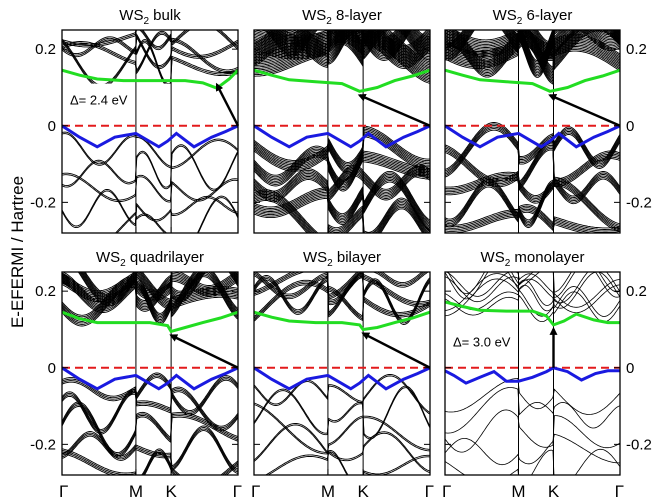 This screenshot has height=504, width=653. What do you see at coordinates (533, 17) in the screenshot?
I see `panel-title: WS2 6-layer` at bounding box center [533, 17].